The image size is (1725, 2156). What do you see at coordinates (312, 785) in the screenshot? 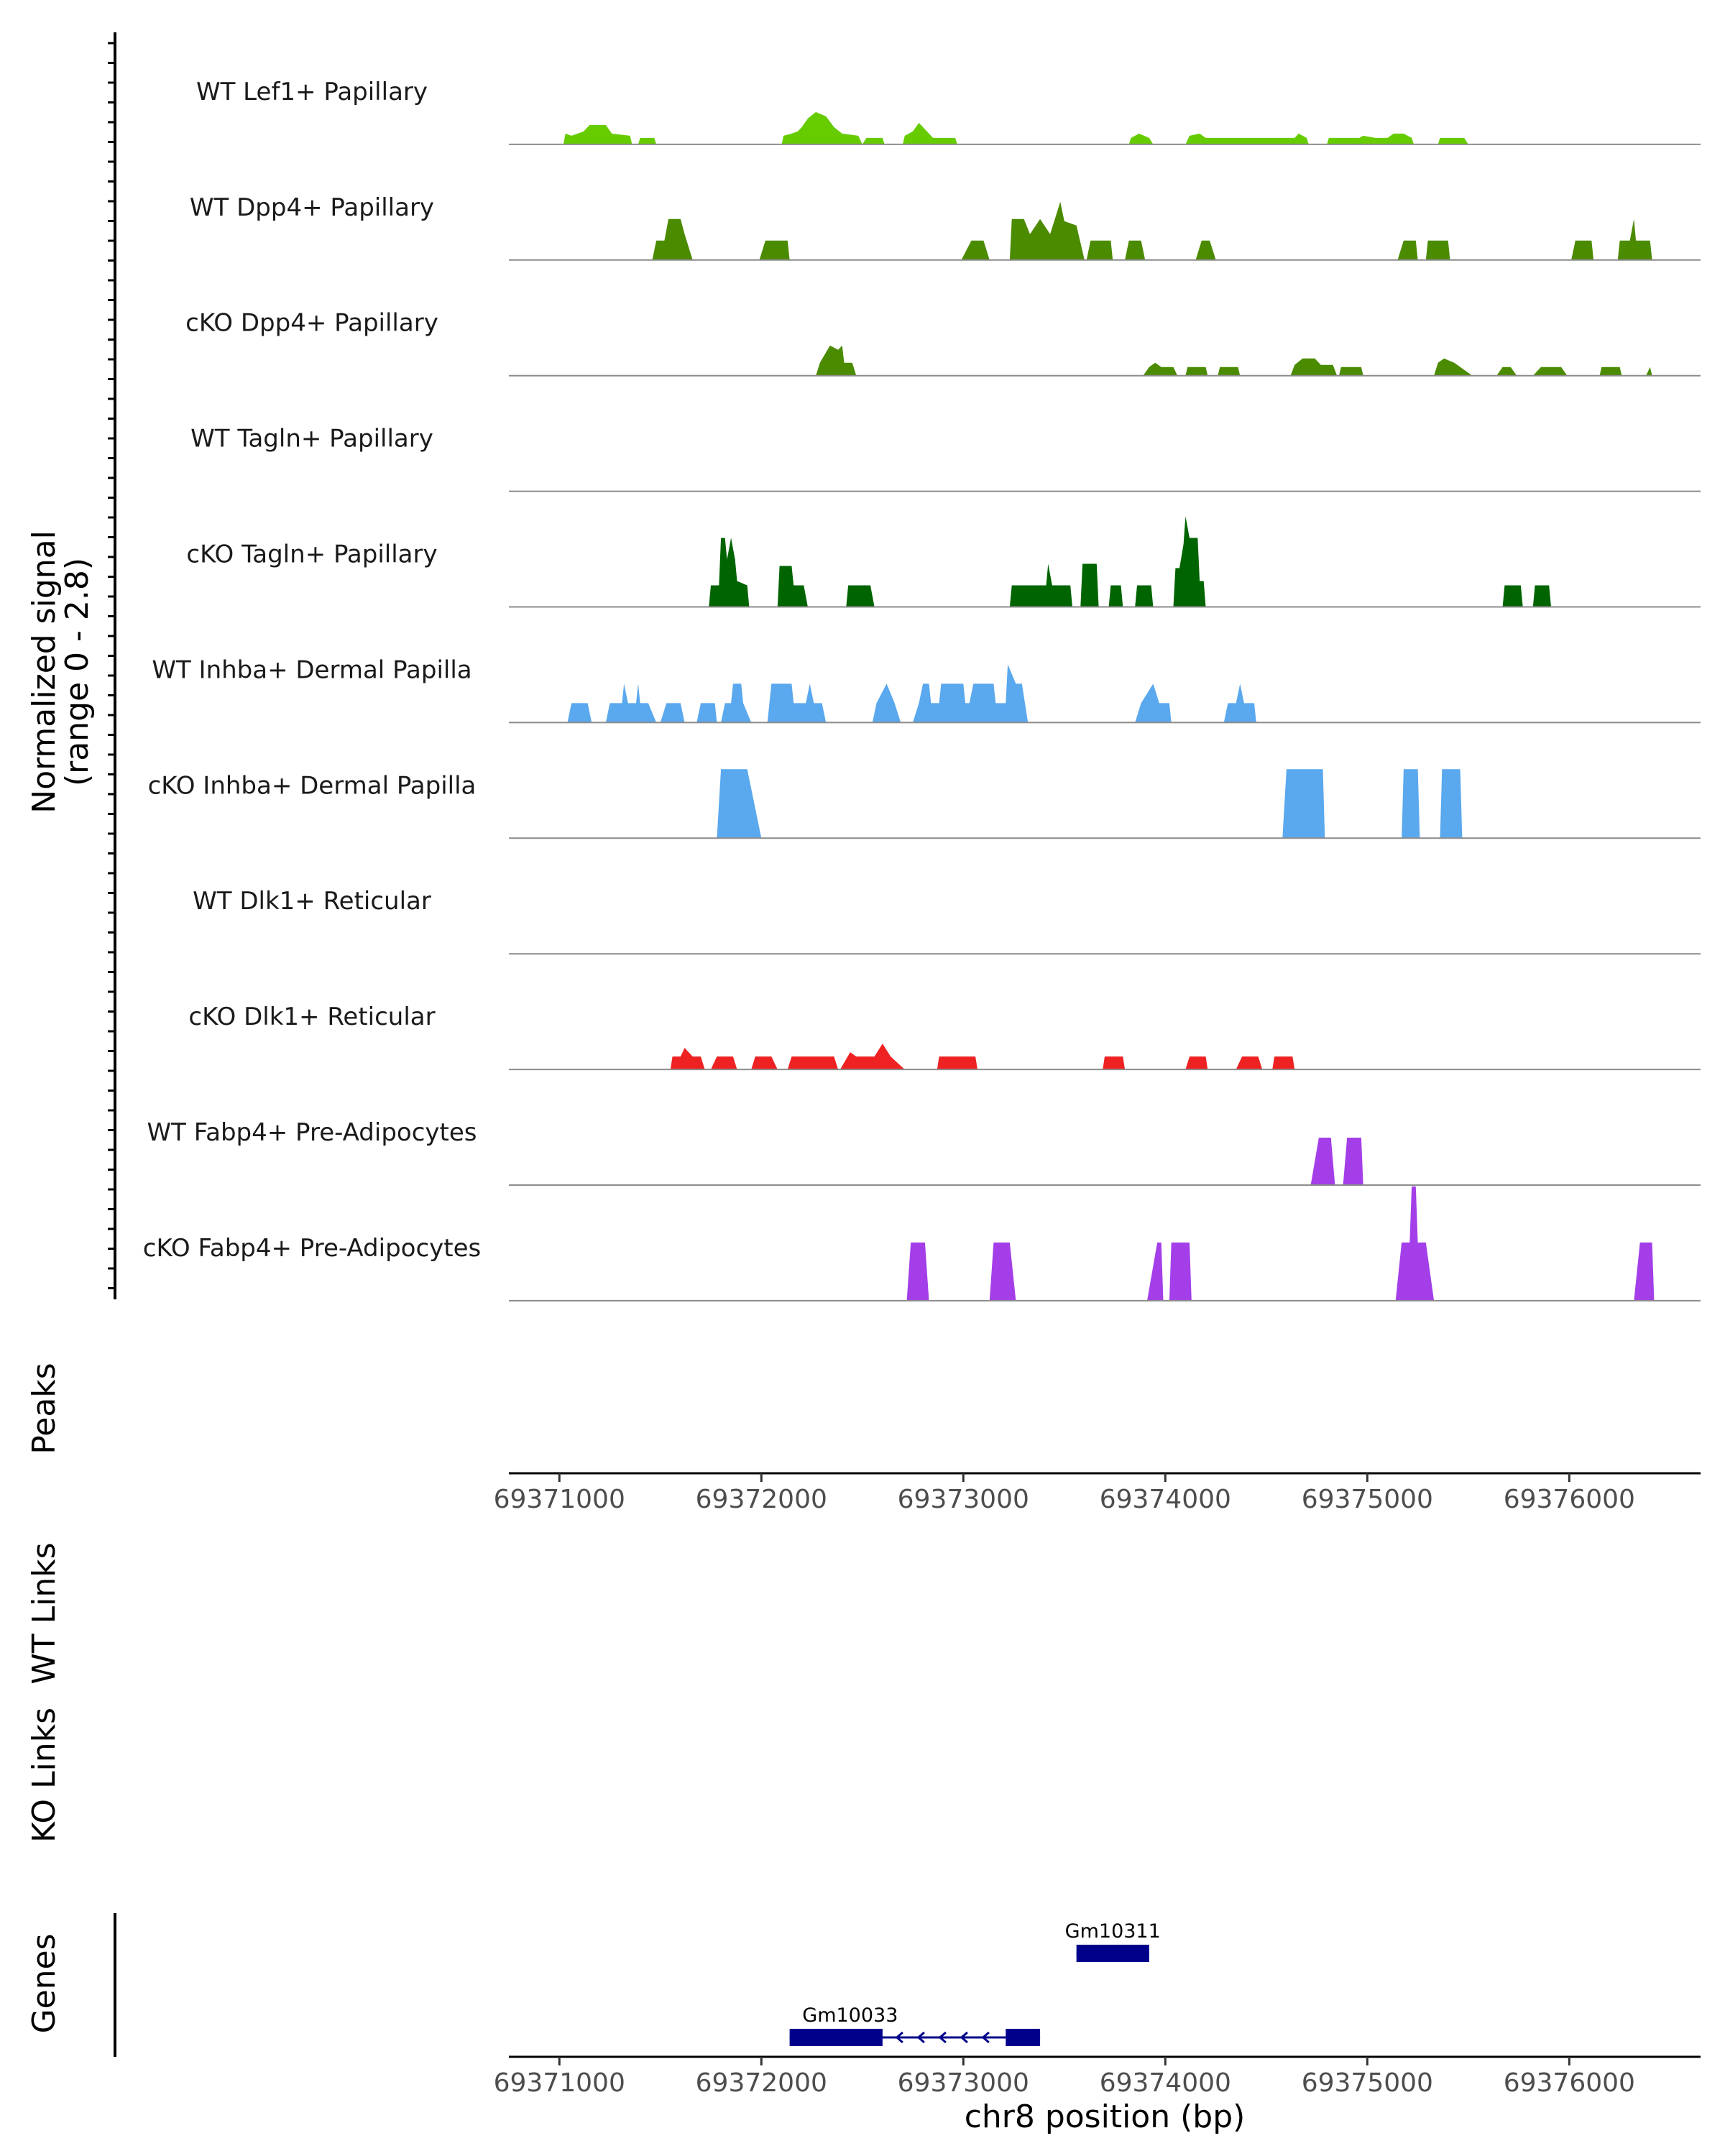
I see `track-label: cKO Inhba+ Dermal Papilla` at bounding box center [312, 785].